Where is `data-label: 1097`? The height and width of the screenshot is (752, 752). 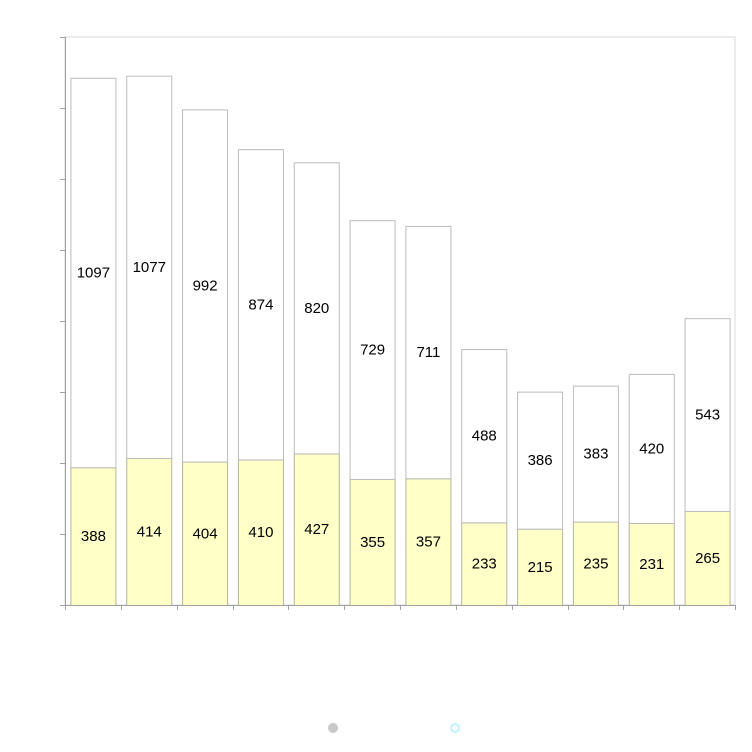
data-label: 1097 is located at coordinates (93, 273).